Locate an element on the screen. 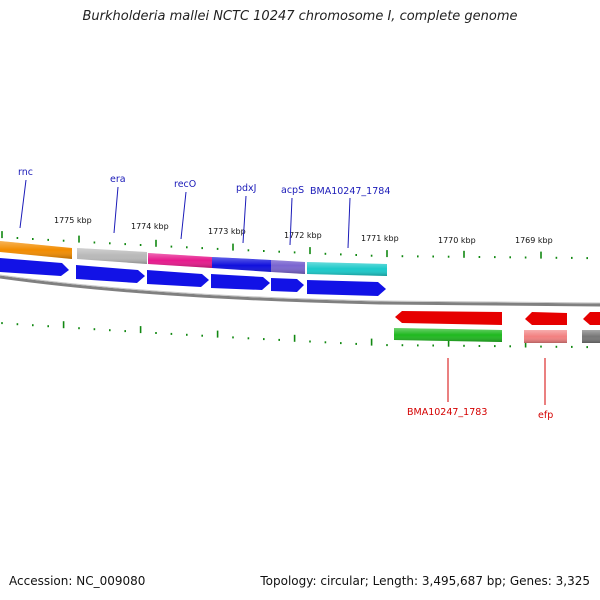 This screenshot has height=600, width=600. gene-label-pdxJ: pdxJ is located at coordinates (246, 188).